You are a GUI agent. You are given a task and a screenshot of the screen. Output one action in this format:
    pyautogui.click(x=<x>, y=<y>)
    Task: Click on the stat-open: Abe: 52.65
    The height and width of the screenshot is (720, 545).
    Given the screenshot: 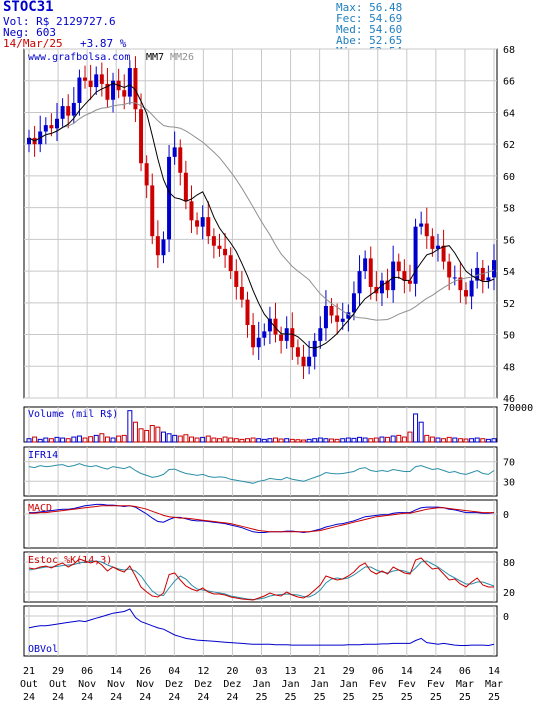 What is the action you would take?
    pyautogui.click(x=369, y=40)
    